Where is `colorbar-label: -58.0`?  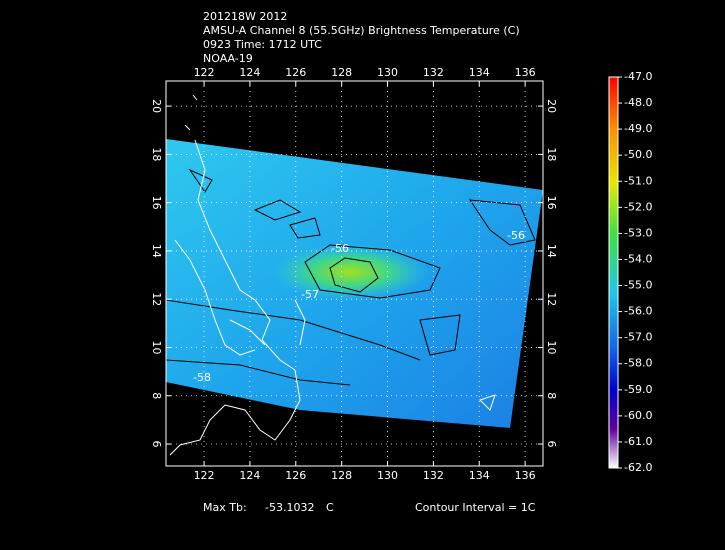 colorbar-label: -58.0 is located at coordinates (638, 363).